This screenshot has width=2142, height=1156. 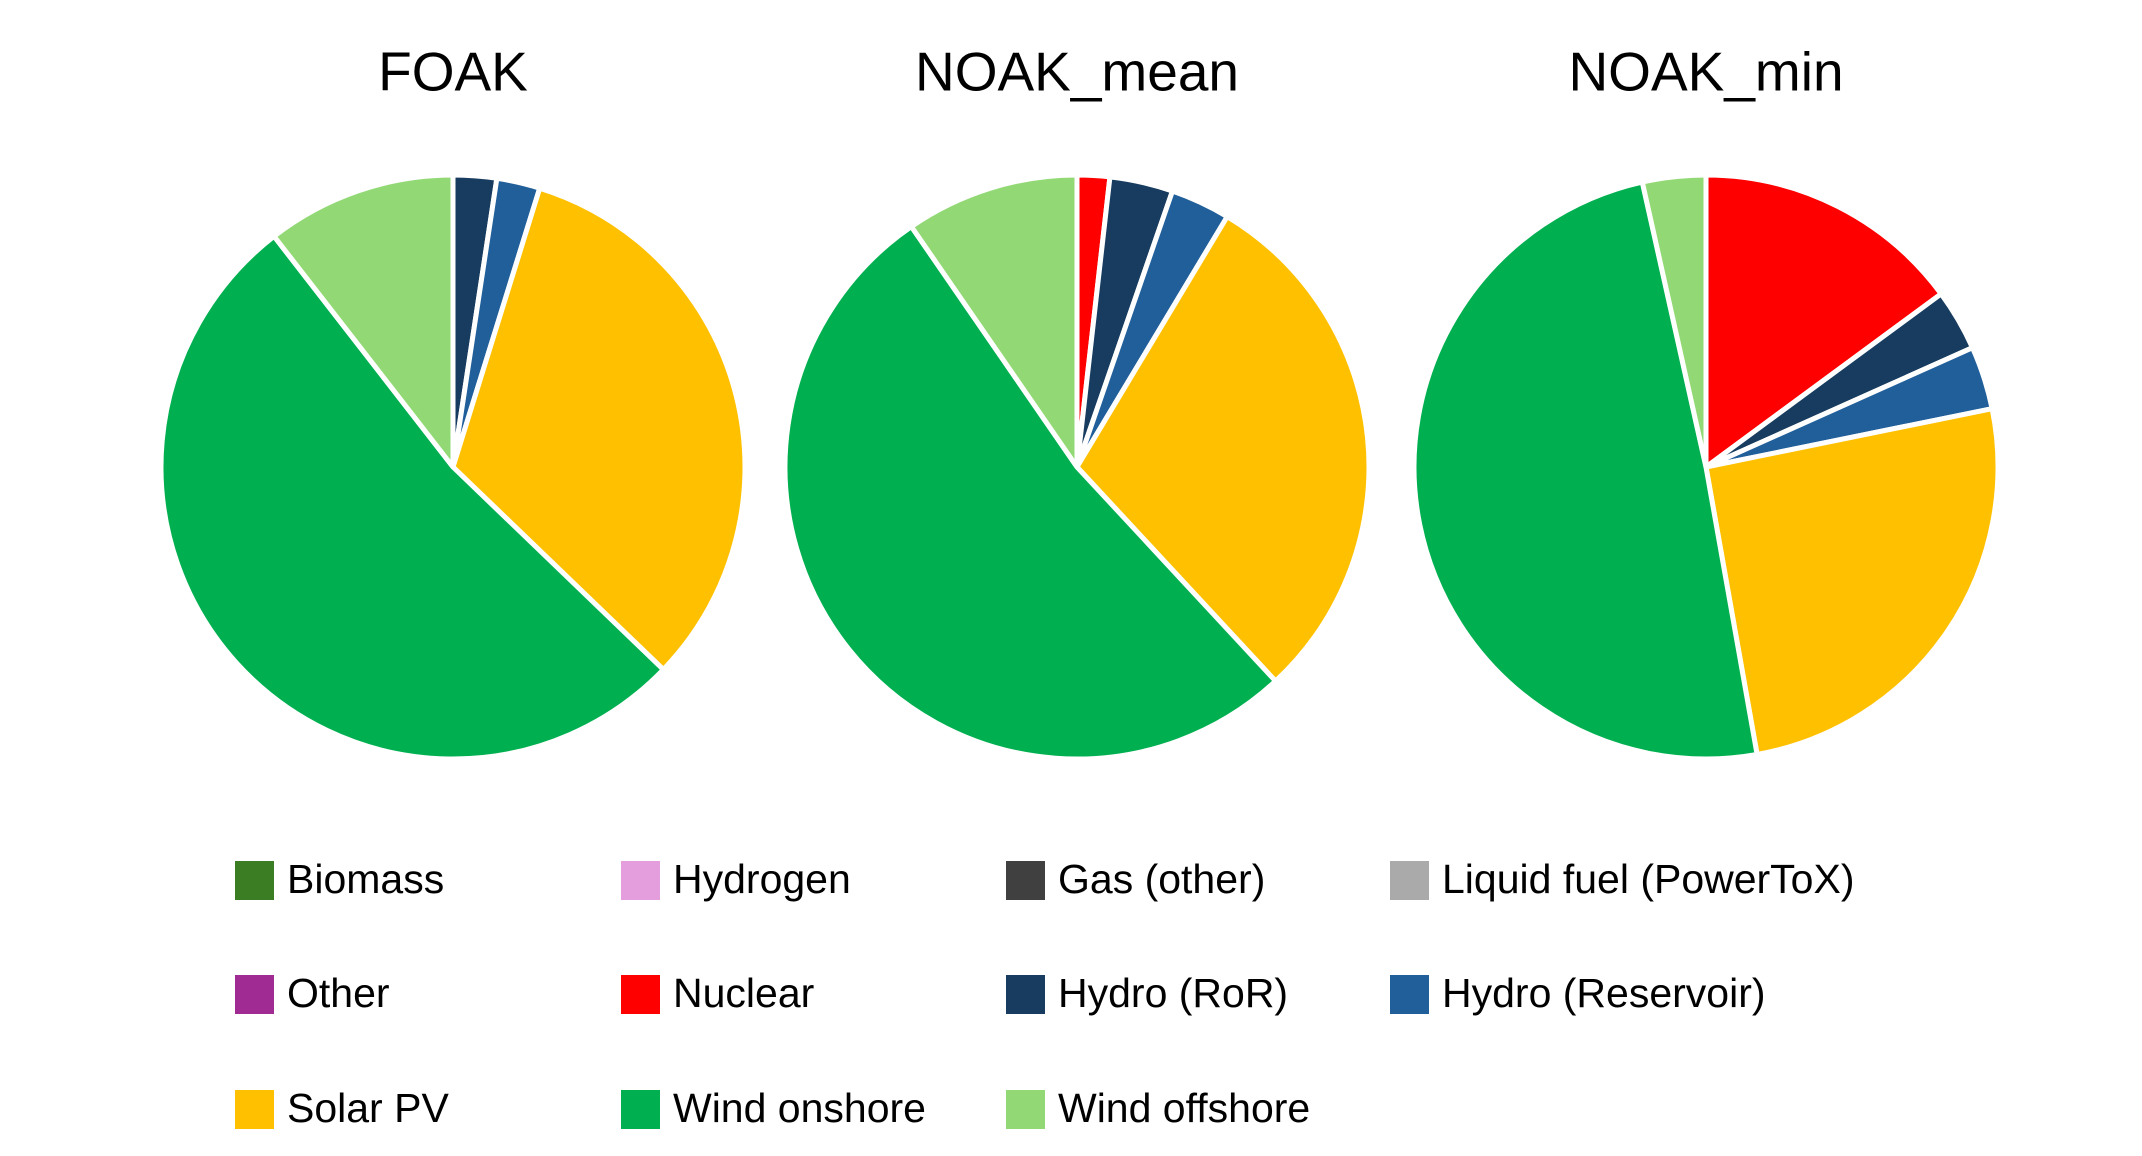 I want to click on legend-label: Wind onshore, so click(x=799, y=1108).